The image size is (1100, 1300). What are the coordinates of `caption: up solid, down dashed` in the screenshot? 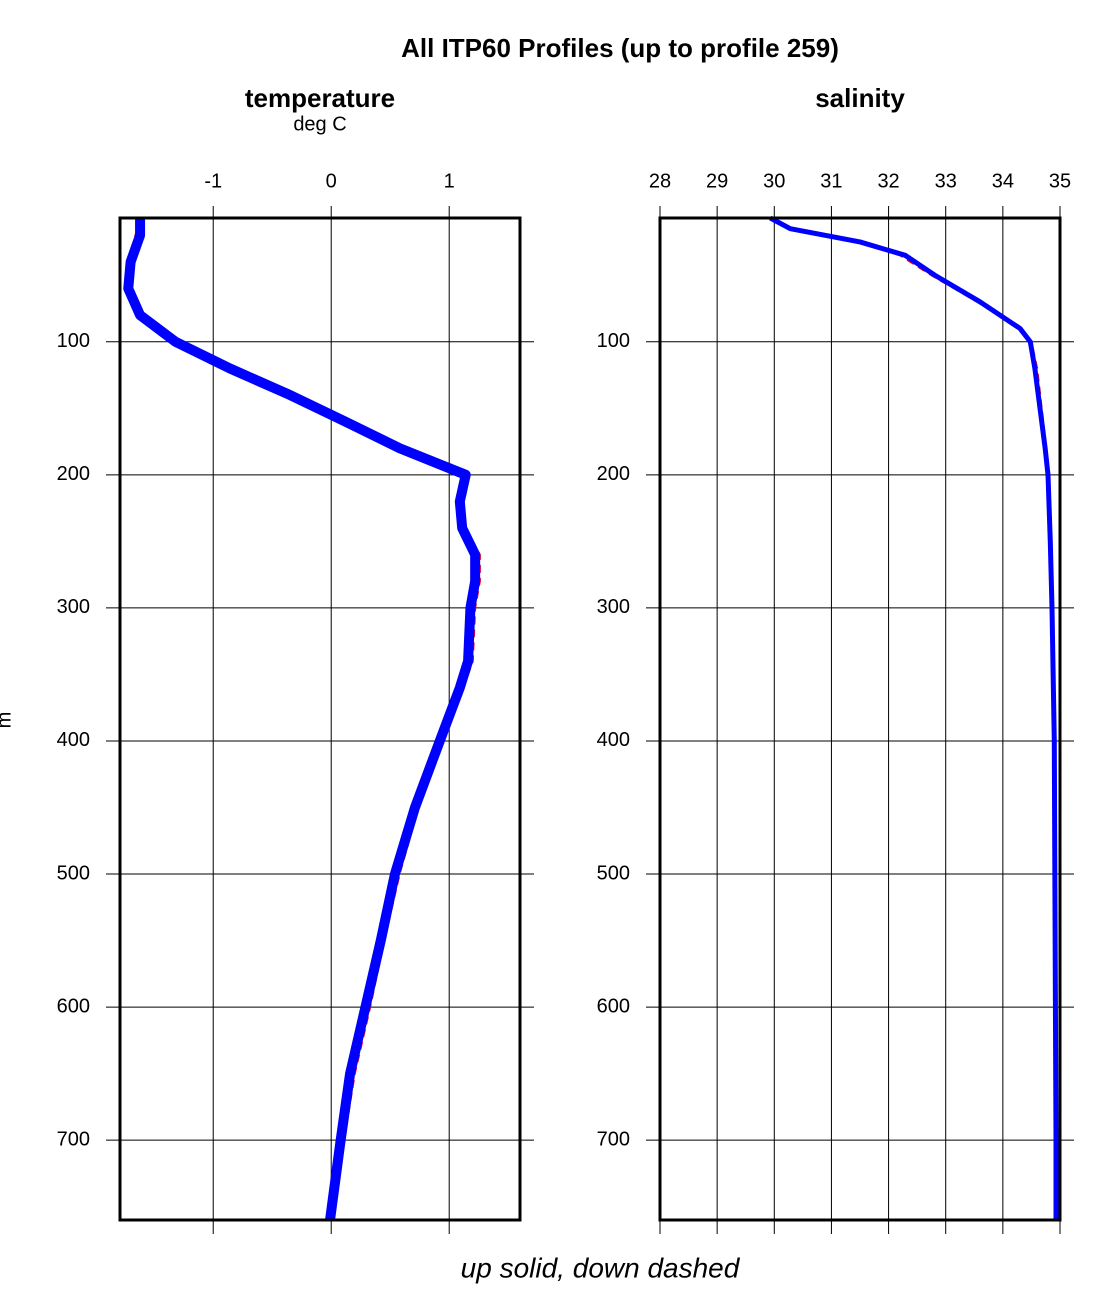 It's located at (601, 1267).